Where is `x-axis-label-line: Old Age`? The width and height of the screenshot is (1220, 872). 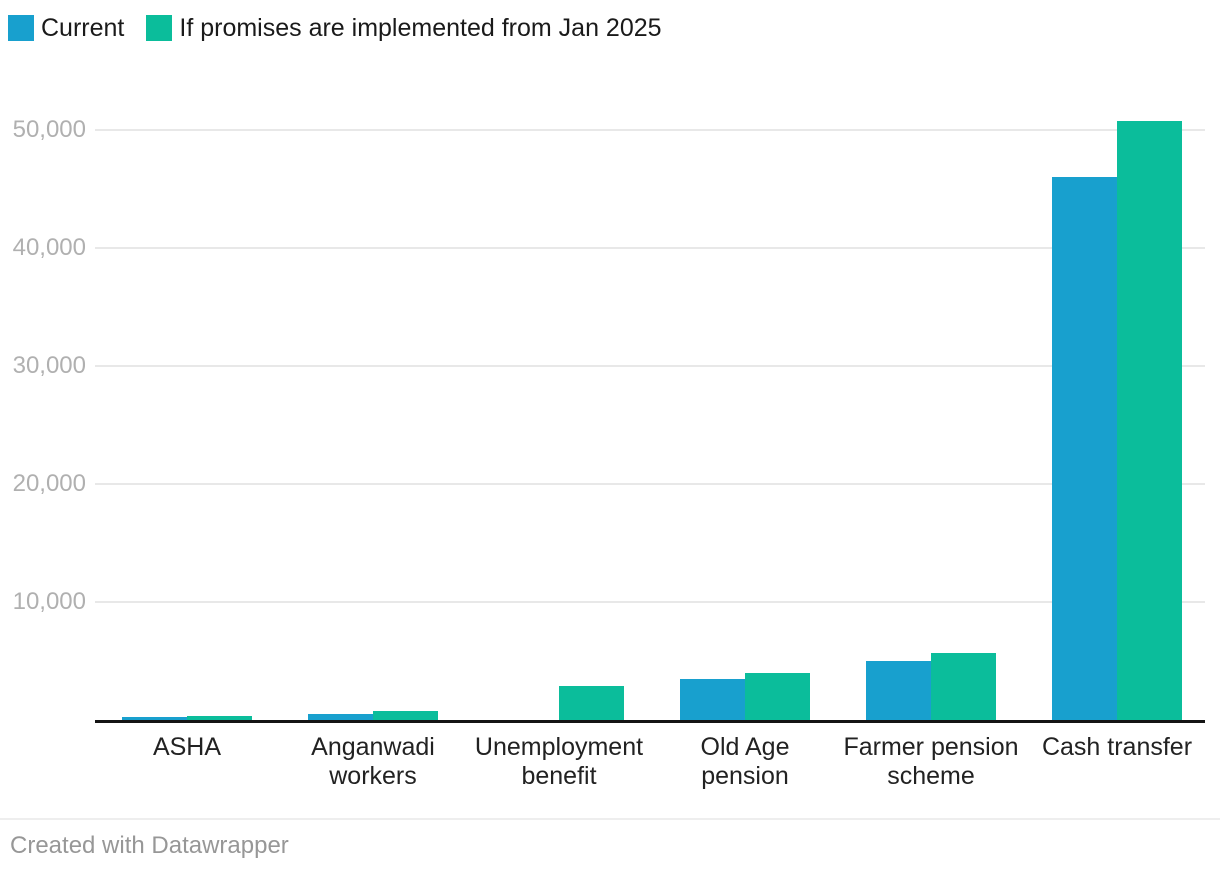
x-axis-label-line: Old Age is located at coordinates (745, 747).